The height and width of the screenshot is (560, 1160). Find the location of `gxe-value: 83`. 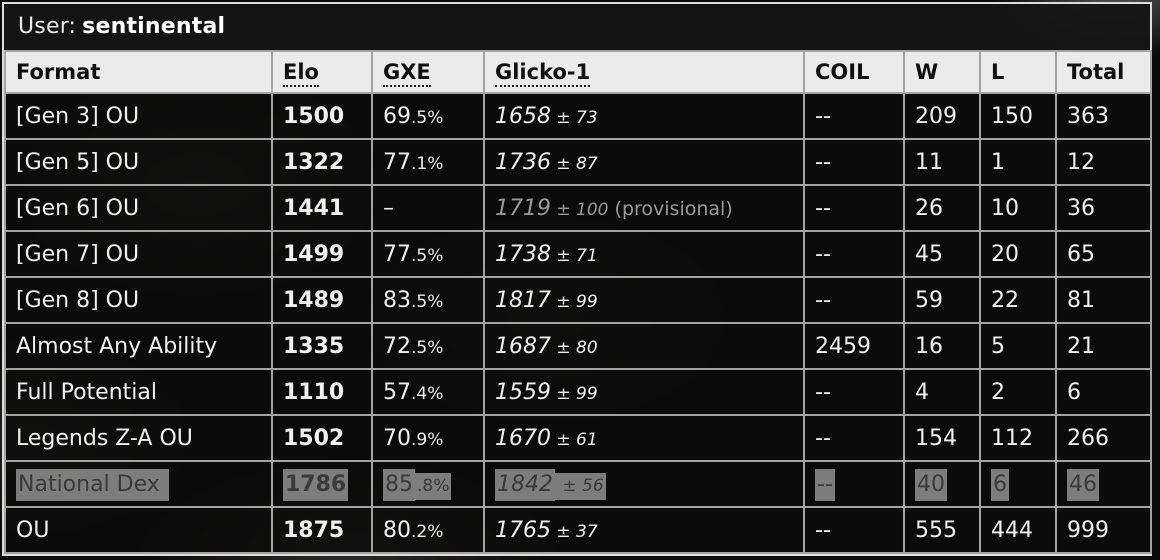

gxe-value: 83 is located at coordinates (397, 300).